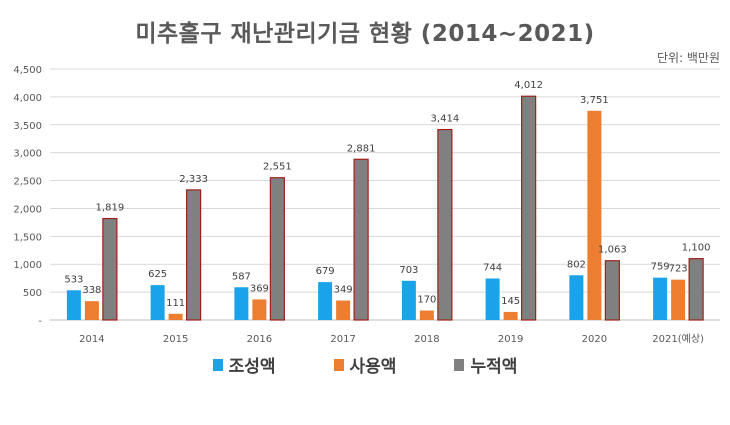 This screenshot has width=730, height=425. Describe the element at coordinates (696, 289) in the screenshot. I see `bar-누적액-2021(예상)` at that location.